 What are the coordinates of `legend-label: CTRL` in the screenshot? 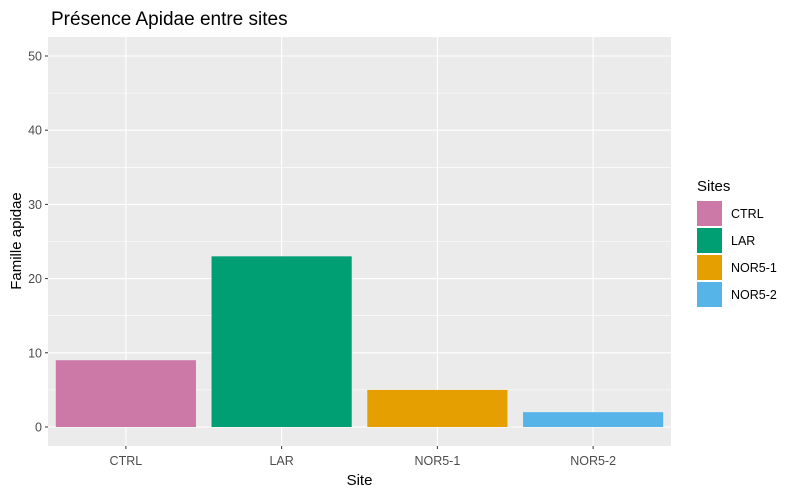 It's located at (747, 214).